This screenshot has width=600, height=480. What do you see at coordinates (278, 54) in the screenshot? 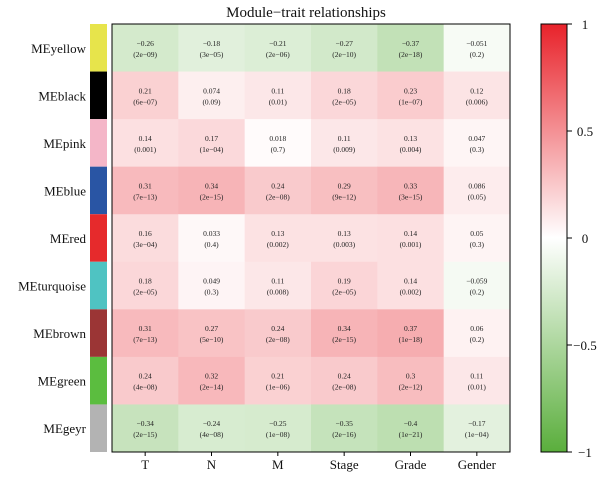
I see `cell-pvalue-label: (2e−06)` at bounding box center [278, 54].